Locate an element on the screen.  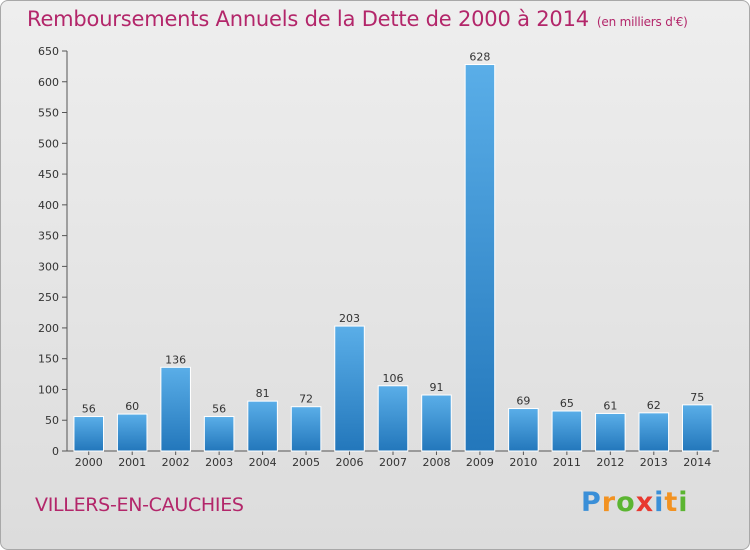
logo-letter: r is located at coordinates (609, 502).